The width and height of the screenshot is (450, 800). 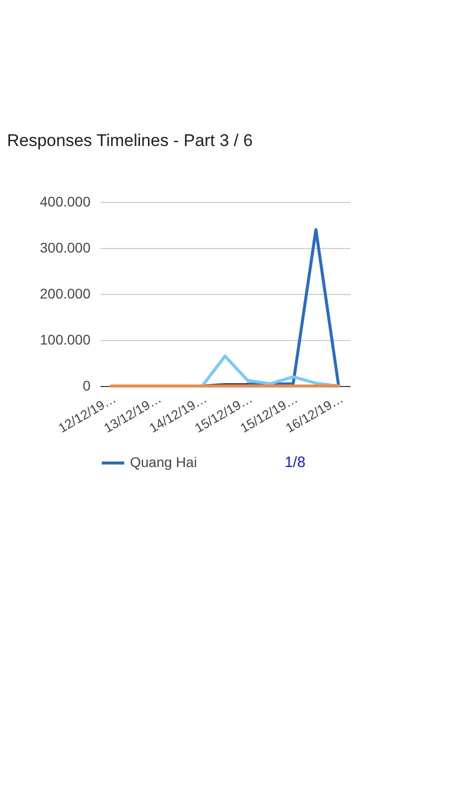 I want to click on y-tick-label: 200.000, so click(x=65, y=294).